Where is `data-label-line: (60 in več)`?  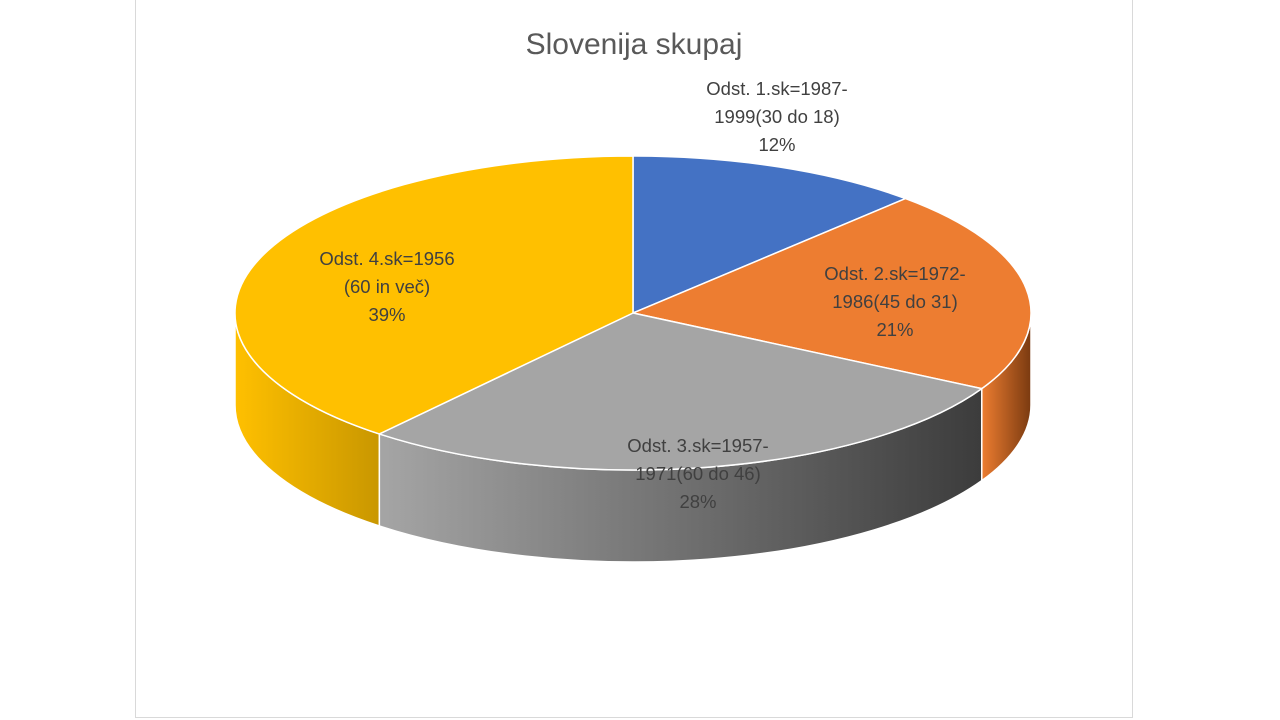
data-label-line: (60 in več) is located at coordinates (387, 286).